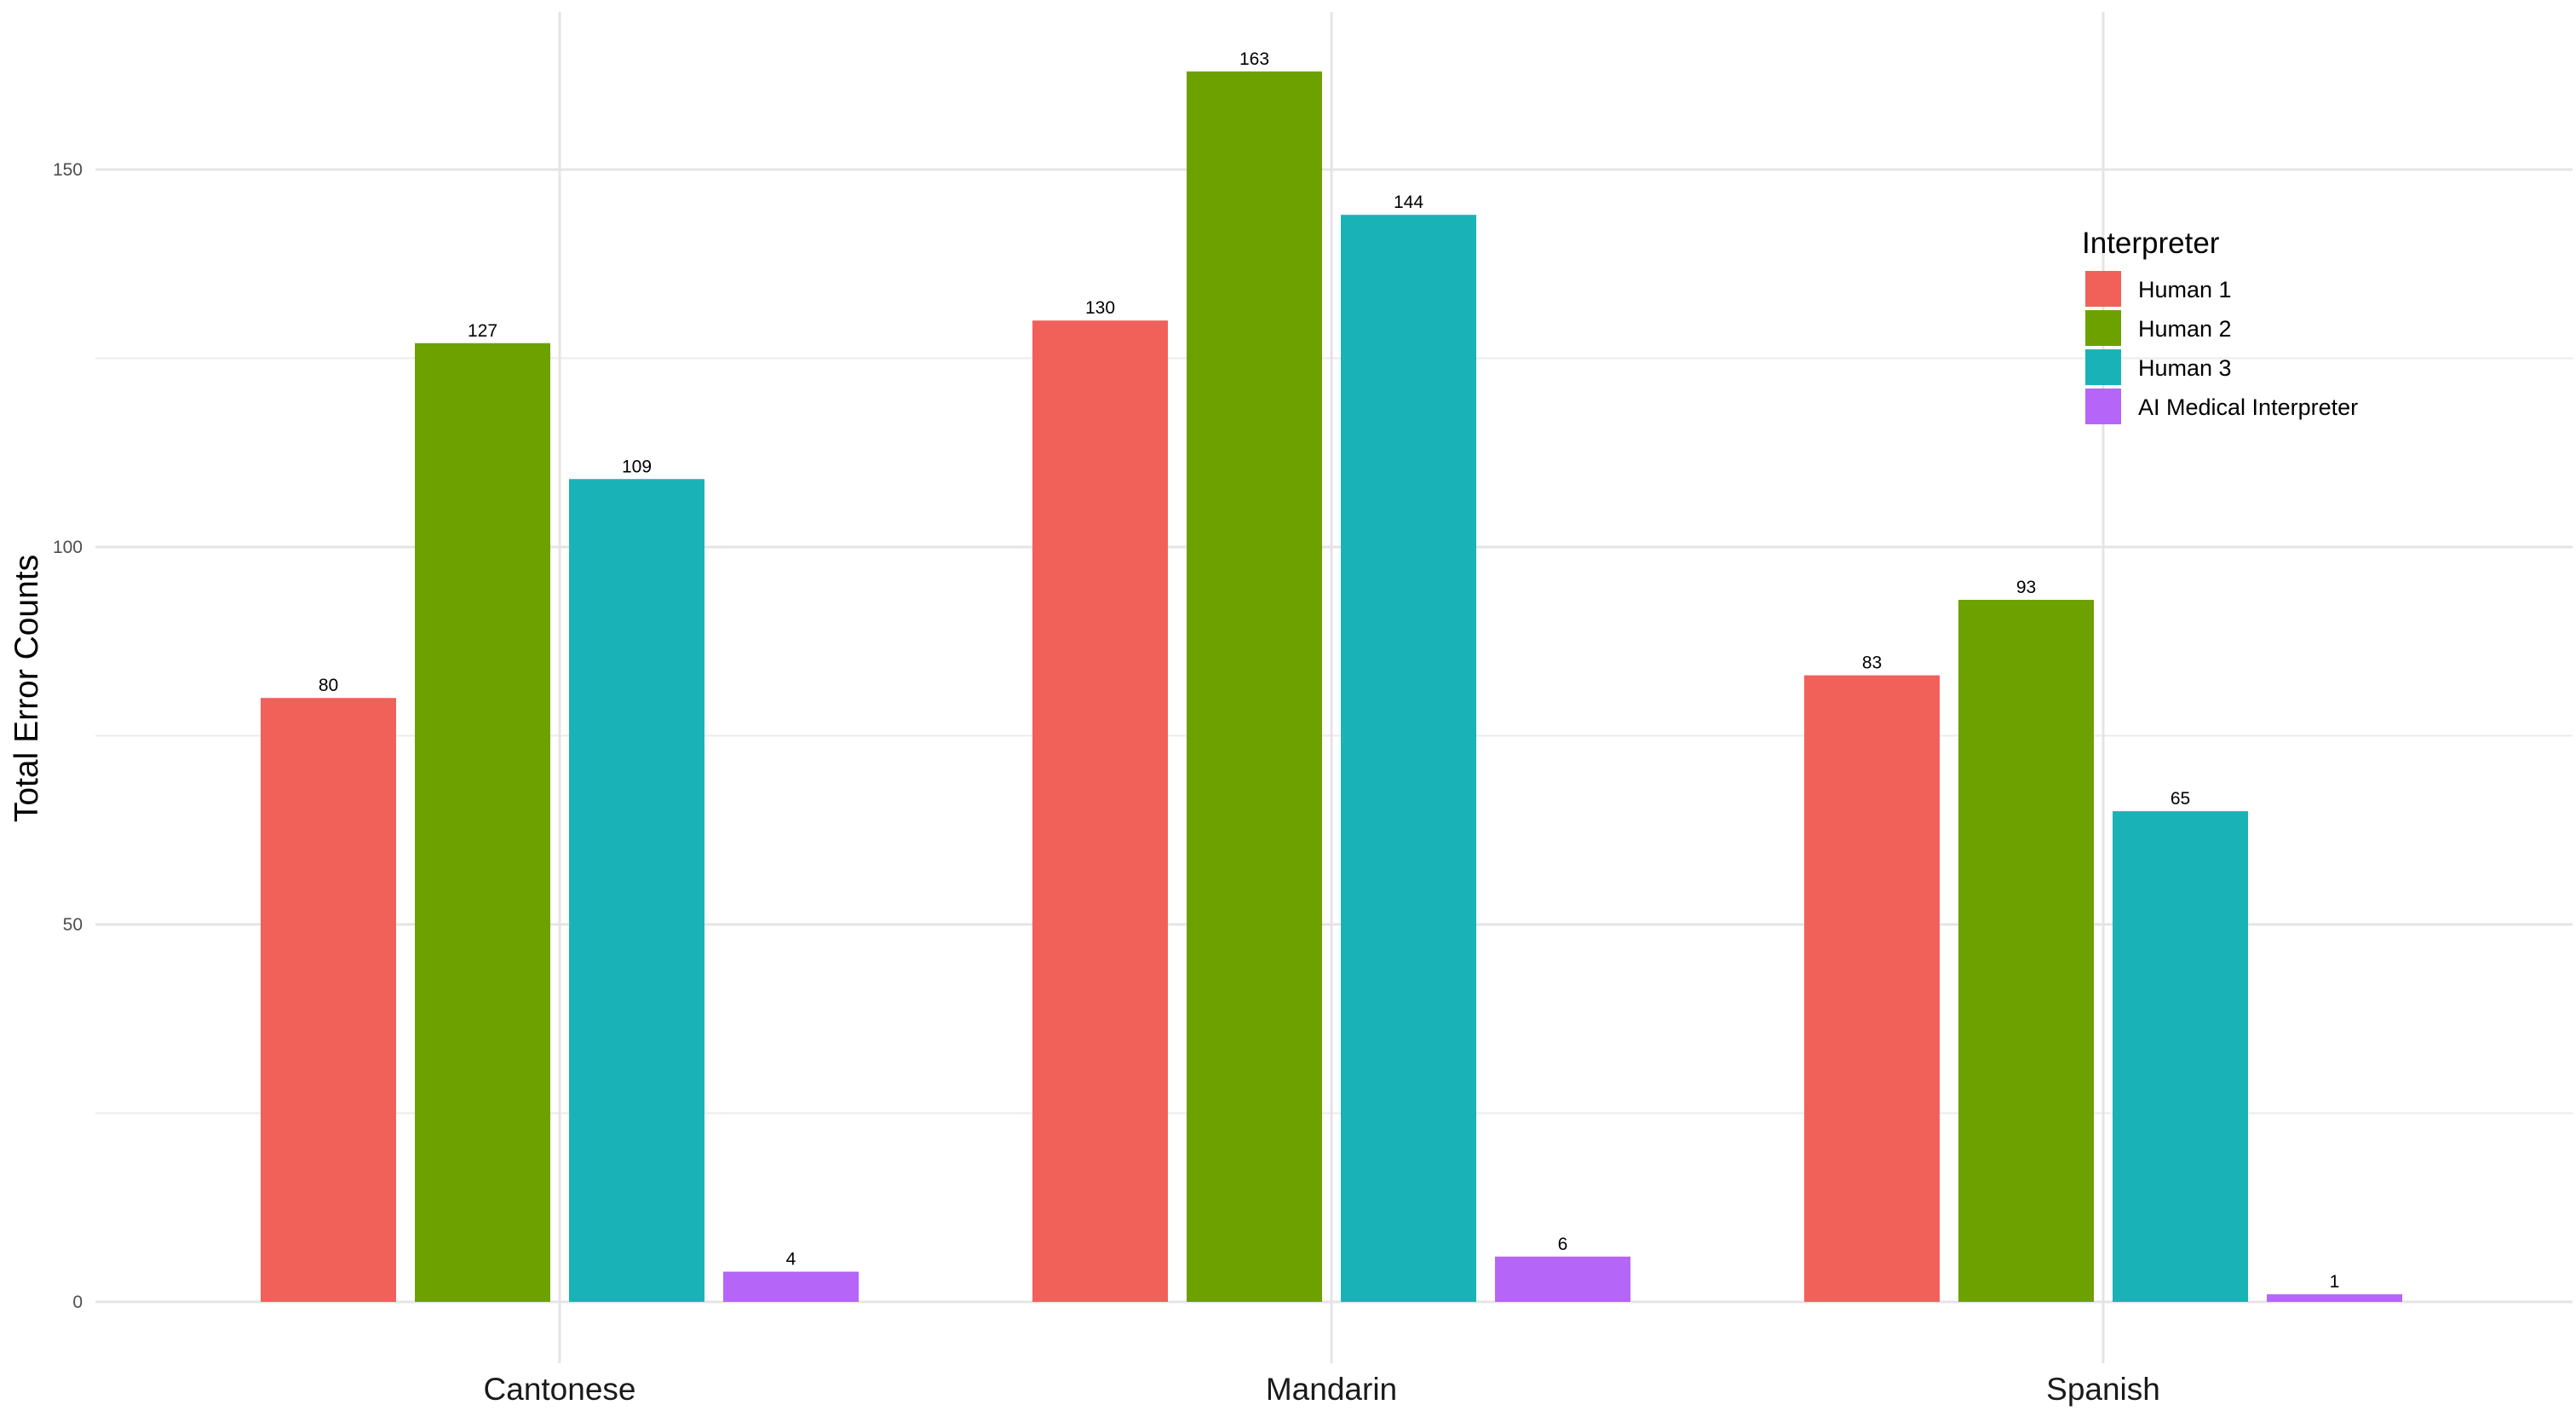  I want to click on legend-title: Interpreter, so click(2151, 243).